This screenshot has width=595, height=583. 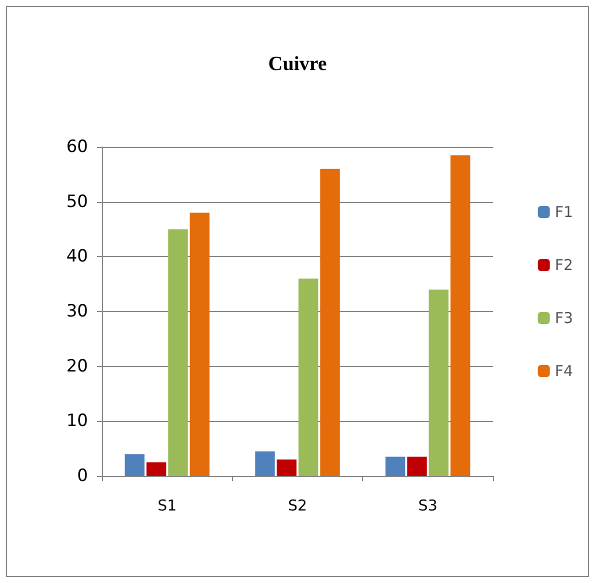 I want to click on y-tick-label: 0, so click(x=82, y=476).